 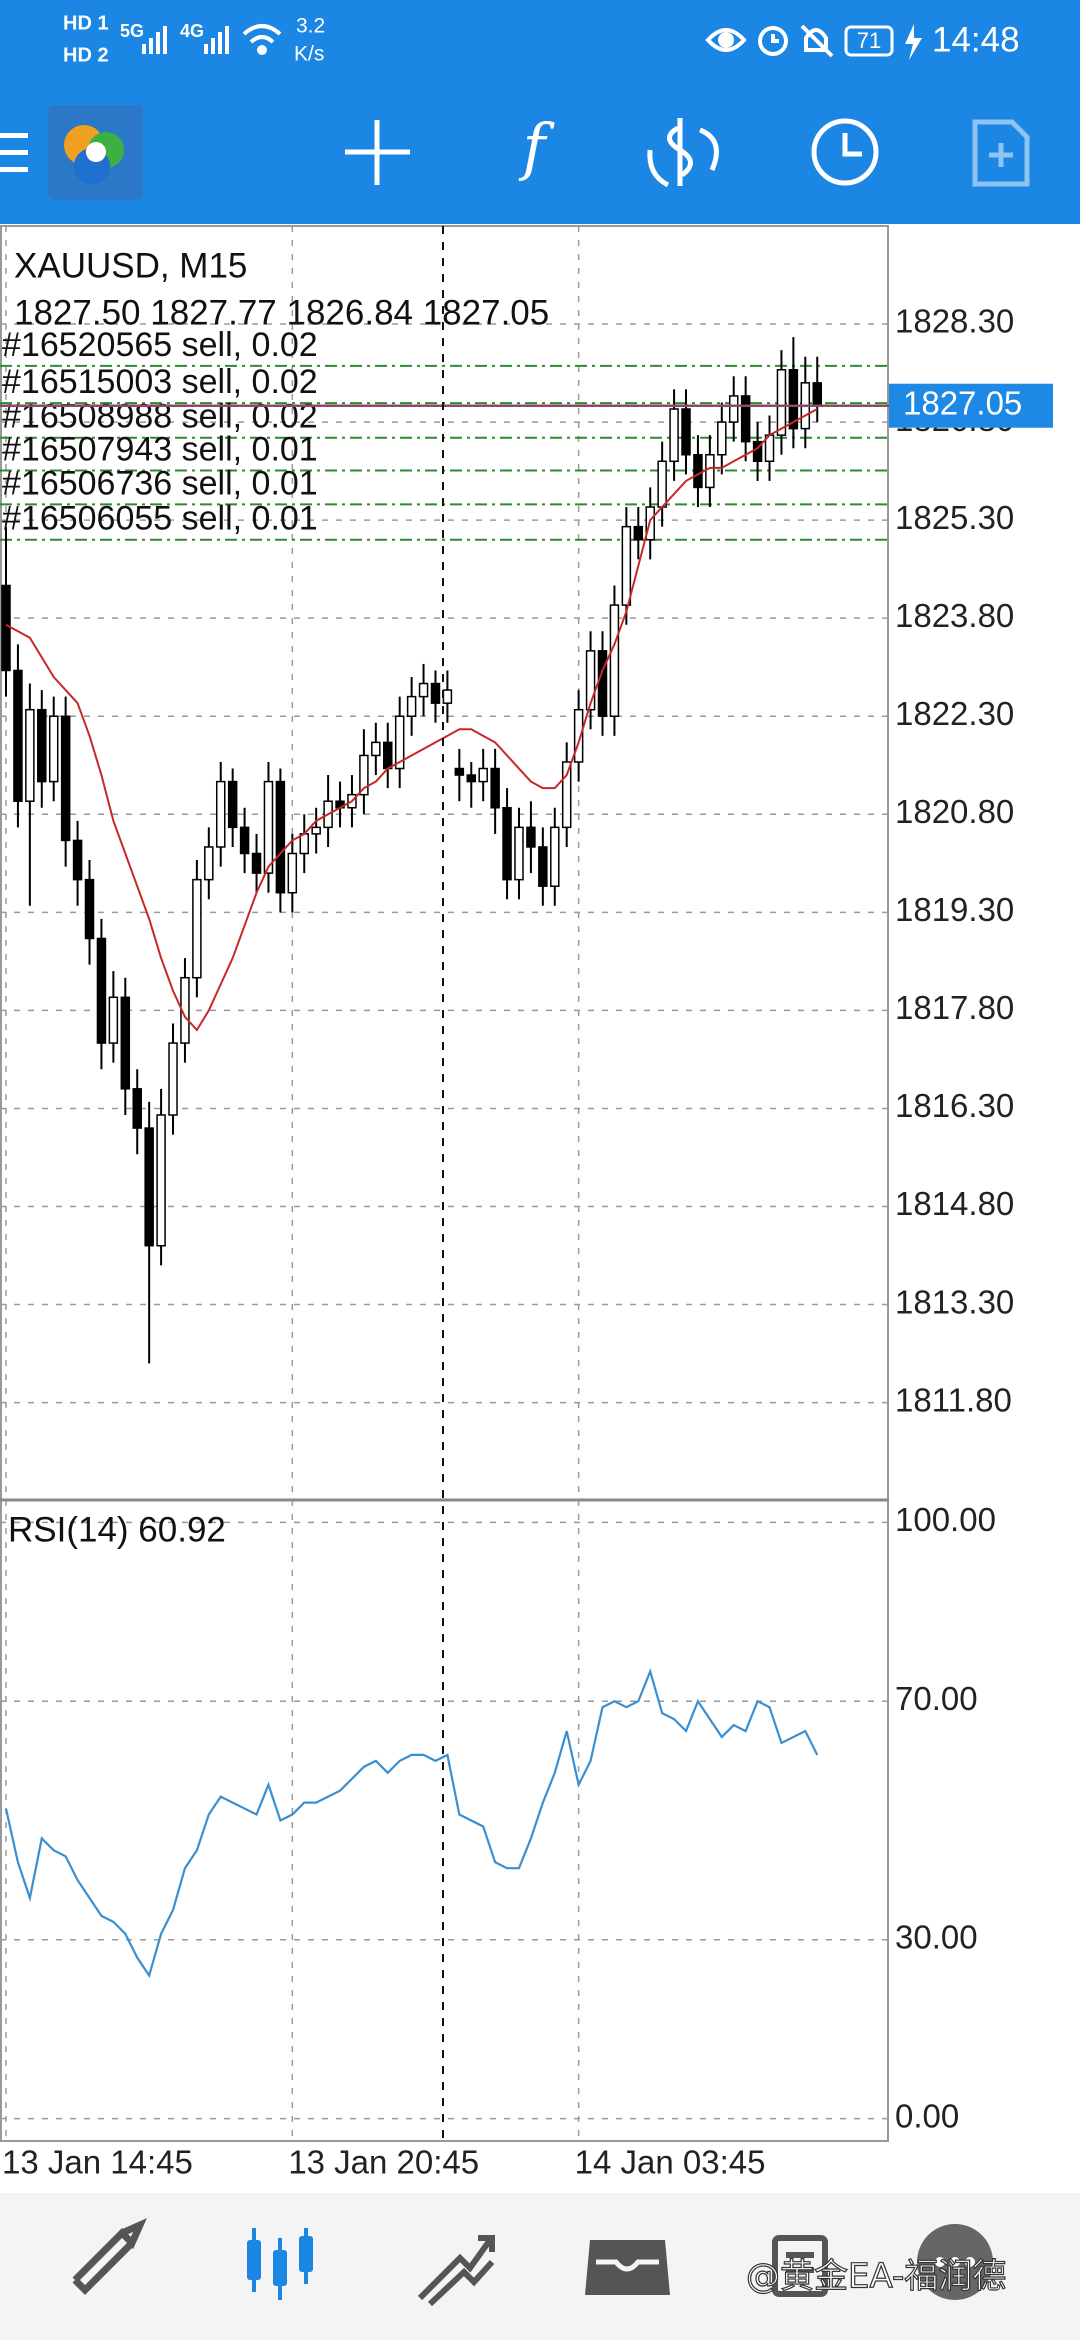 What do you see at coordinates (954, 517) in the screenshot?
I see `y-tick-label: 1825.30` at bounding box center [954, 517].